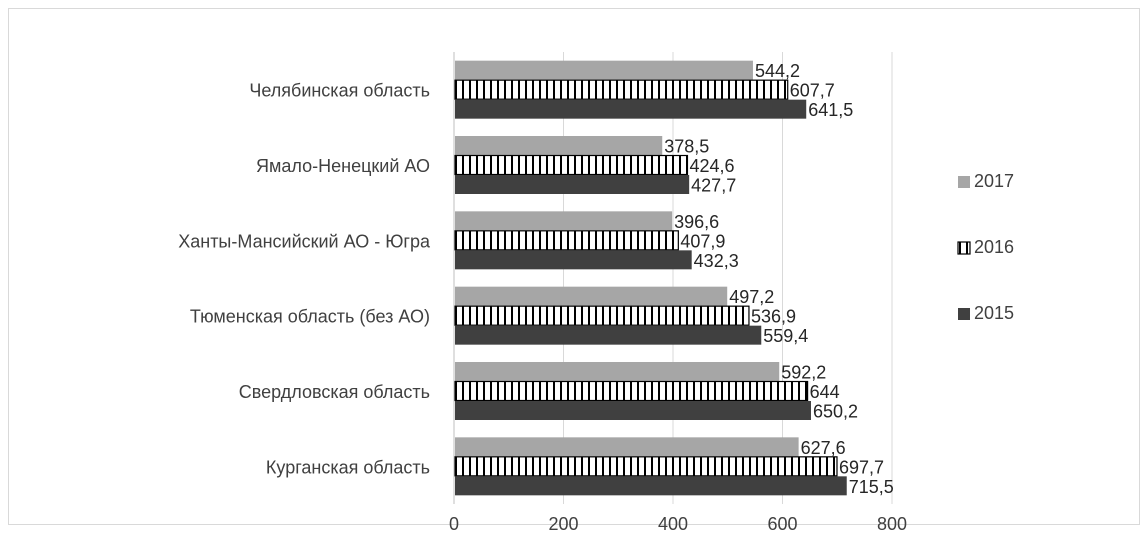 The width and height of the screenshot is (1148, 538). Describe the element at coordinates (994, 247) in the screenshot. I see `legend-label: 2016` at that location.